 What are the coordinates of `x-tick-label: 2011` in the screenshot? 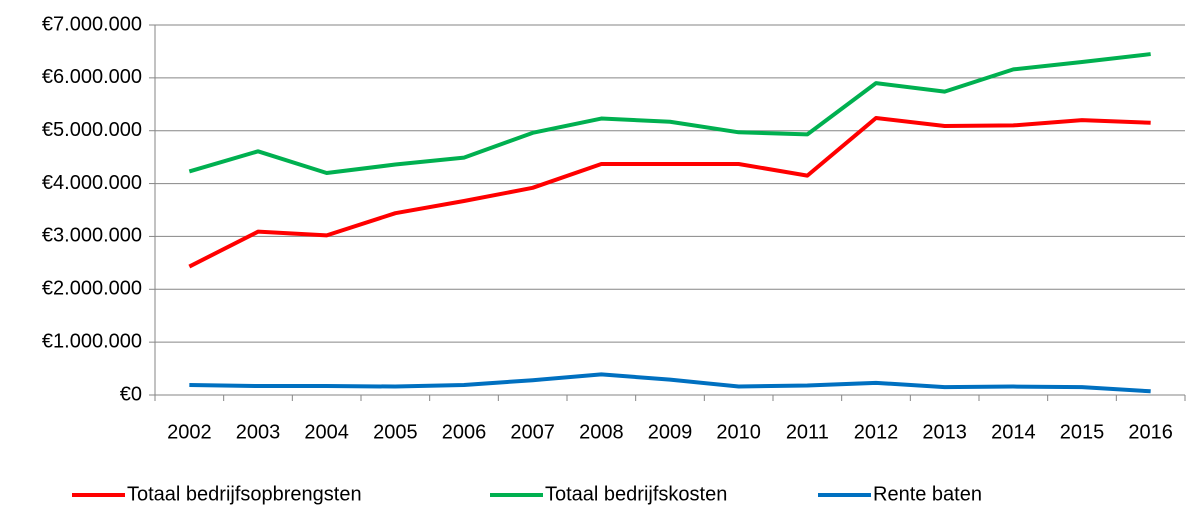 It's located at (807, 432).